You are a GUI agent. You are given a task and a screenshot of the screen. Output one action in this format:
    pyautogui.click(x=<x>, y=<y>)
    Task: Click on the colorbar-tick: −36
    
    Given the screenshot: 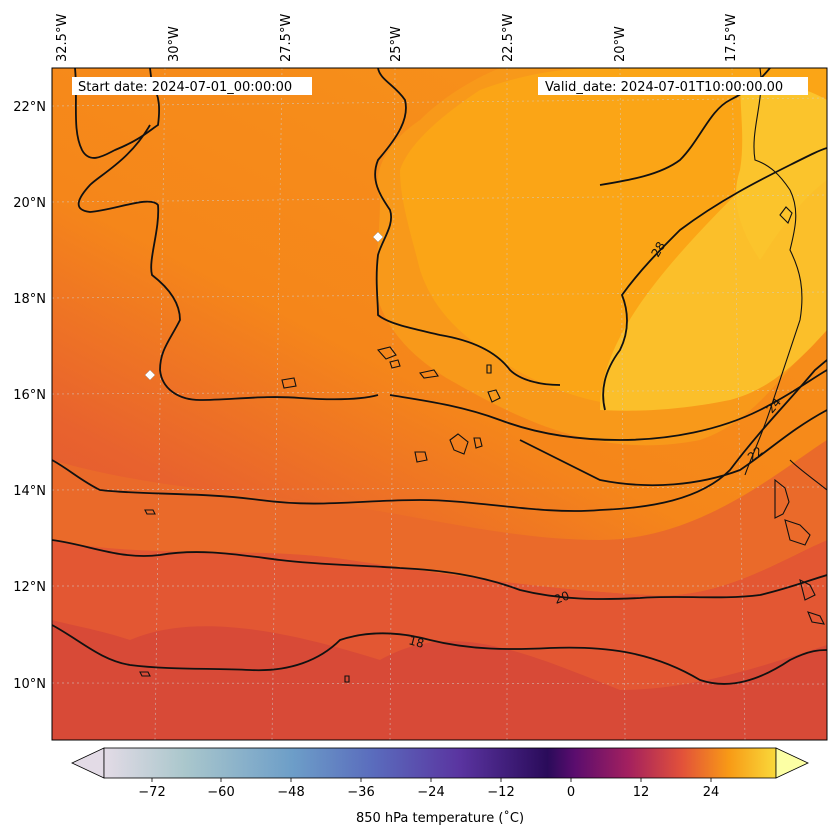 What is the action you would take?
    pyautogui.click(x=360, y=792)
    